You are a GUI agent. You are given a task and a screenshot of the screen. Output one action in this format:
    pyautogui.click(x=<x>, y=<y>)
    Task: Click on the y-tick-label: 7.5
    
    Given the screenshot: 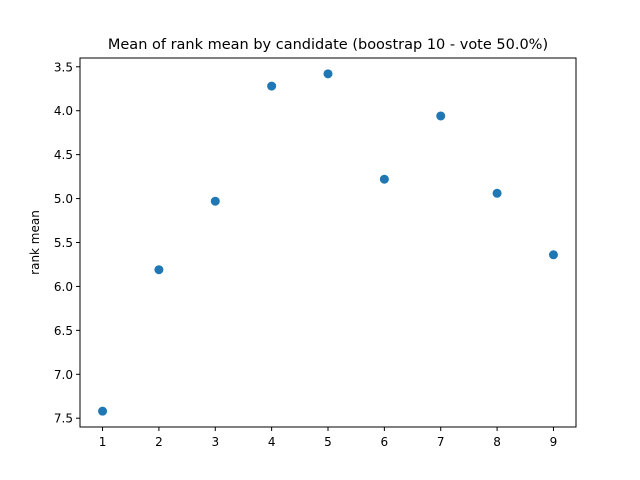 What is the action you would take?
    pyautogui.click(x=63, y=419)
    